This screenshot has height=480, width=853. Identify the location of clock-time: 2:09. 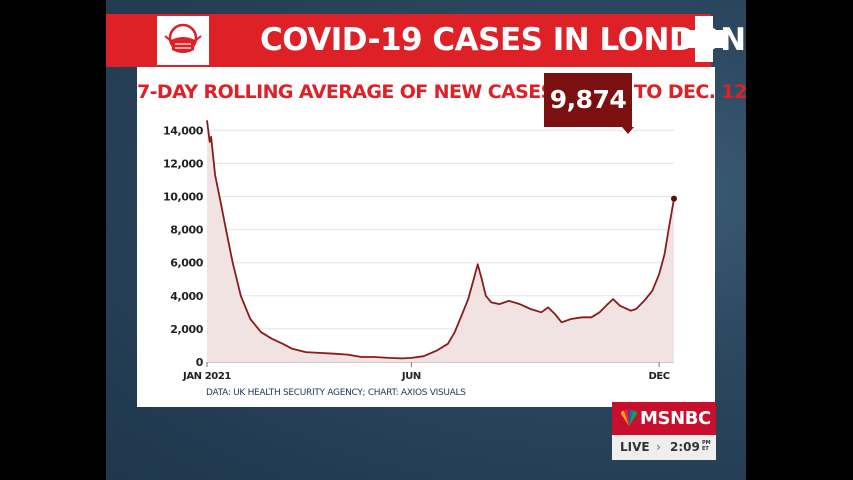
(685, 447).